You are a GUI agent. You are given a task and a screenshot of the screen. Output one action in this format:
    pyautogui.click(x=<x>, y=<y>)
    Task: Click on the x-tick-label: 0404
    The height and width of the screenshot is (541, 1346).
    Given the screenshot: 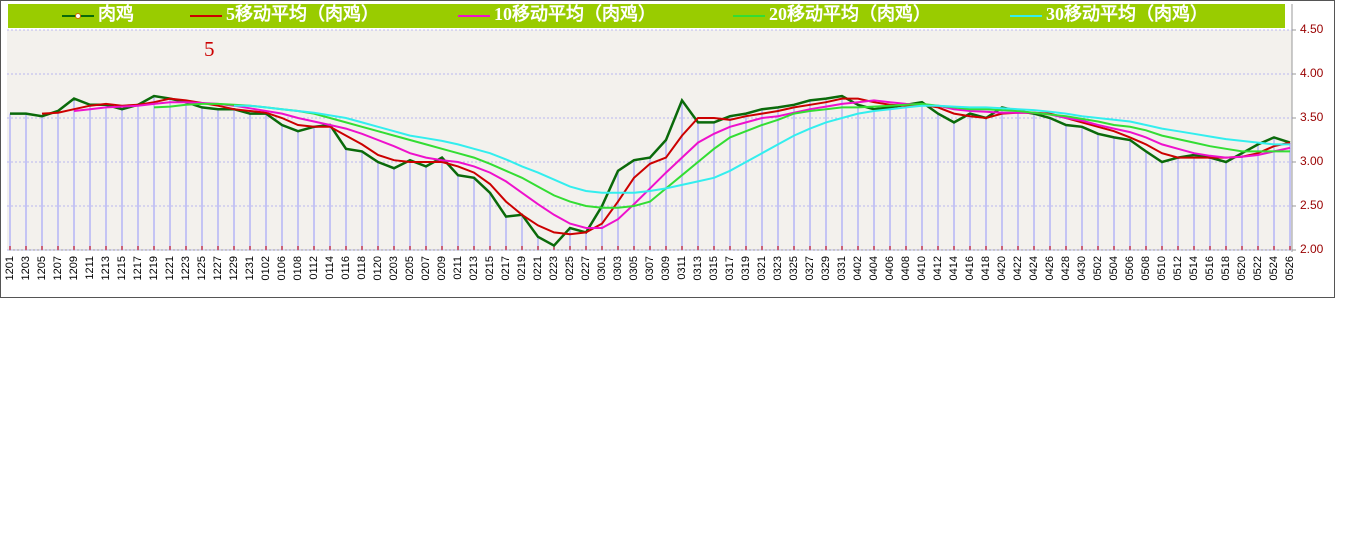 What is the action you would take?
    pyautogui.click(x=874, y=268)
    